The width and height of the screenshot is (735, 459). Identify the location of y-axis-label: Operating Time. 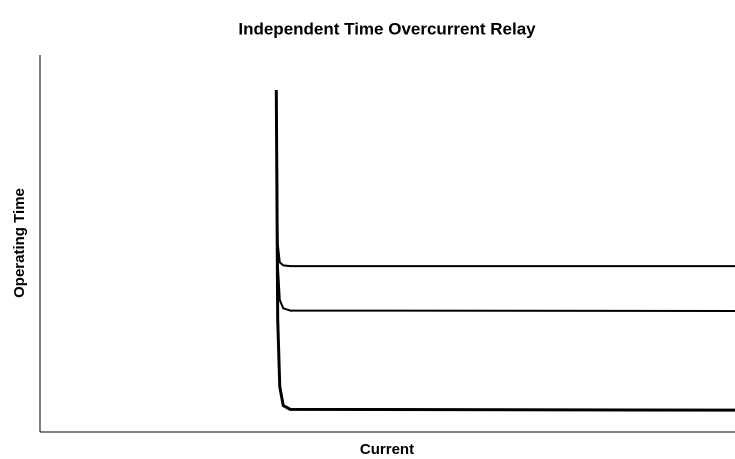
(19, 243).